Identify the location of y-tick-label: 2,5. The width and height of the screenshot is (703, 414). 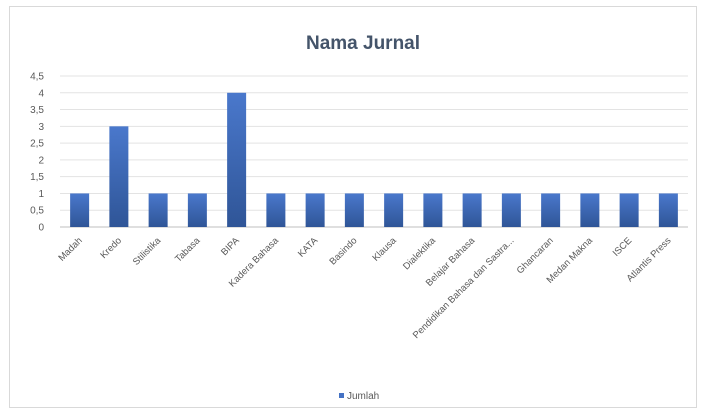
(37, 144).